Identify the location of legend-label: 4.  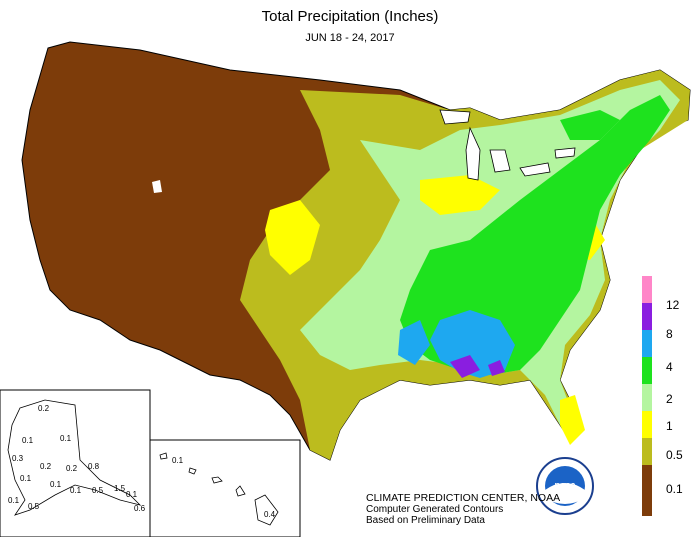
(669, 367).